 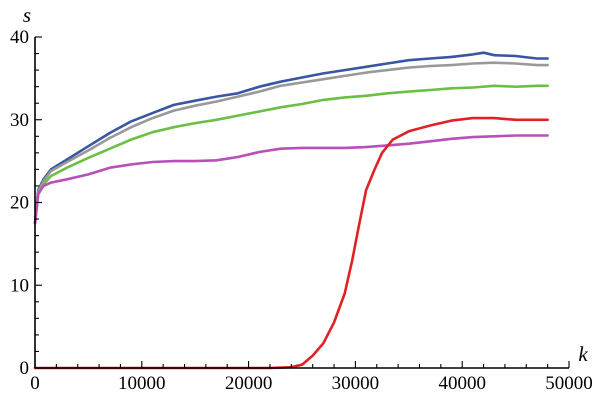 I want to click on y-tick-label: 20, so click(x=19, y=203).